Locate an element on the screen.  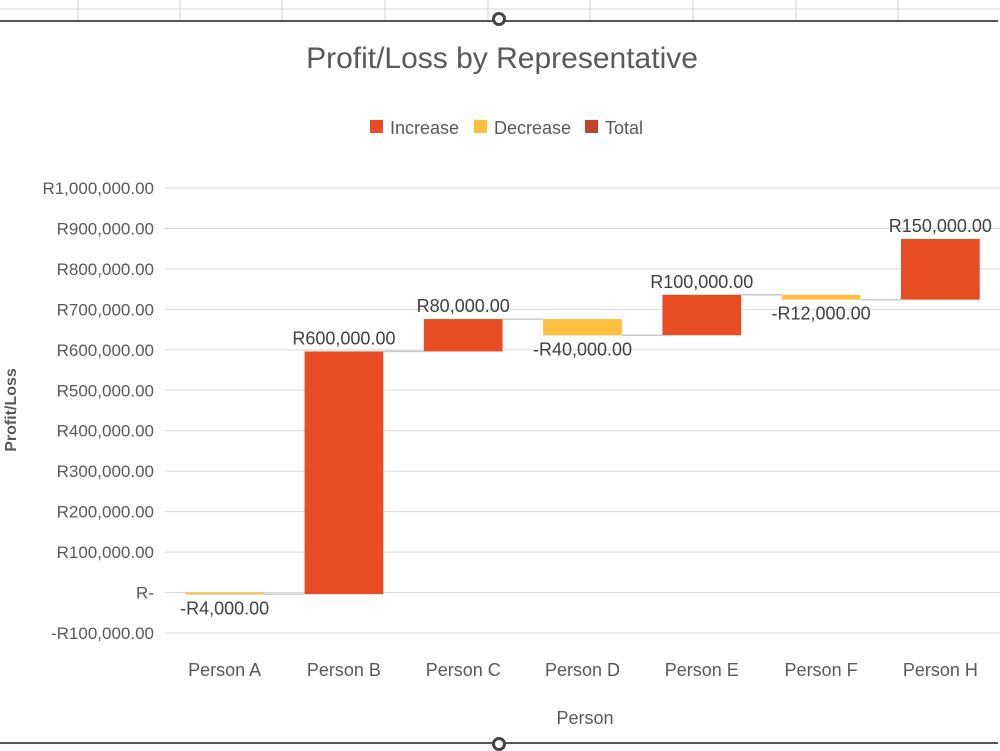
spreadsheet-gridlines-graphic is located at coordinates (500, 10).